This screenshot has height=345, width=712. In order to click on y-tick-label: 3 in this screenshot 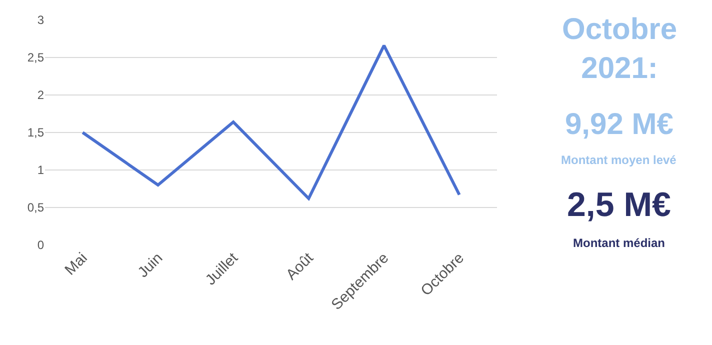, I will do `click(40, 20)`.